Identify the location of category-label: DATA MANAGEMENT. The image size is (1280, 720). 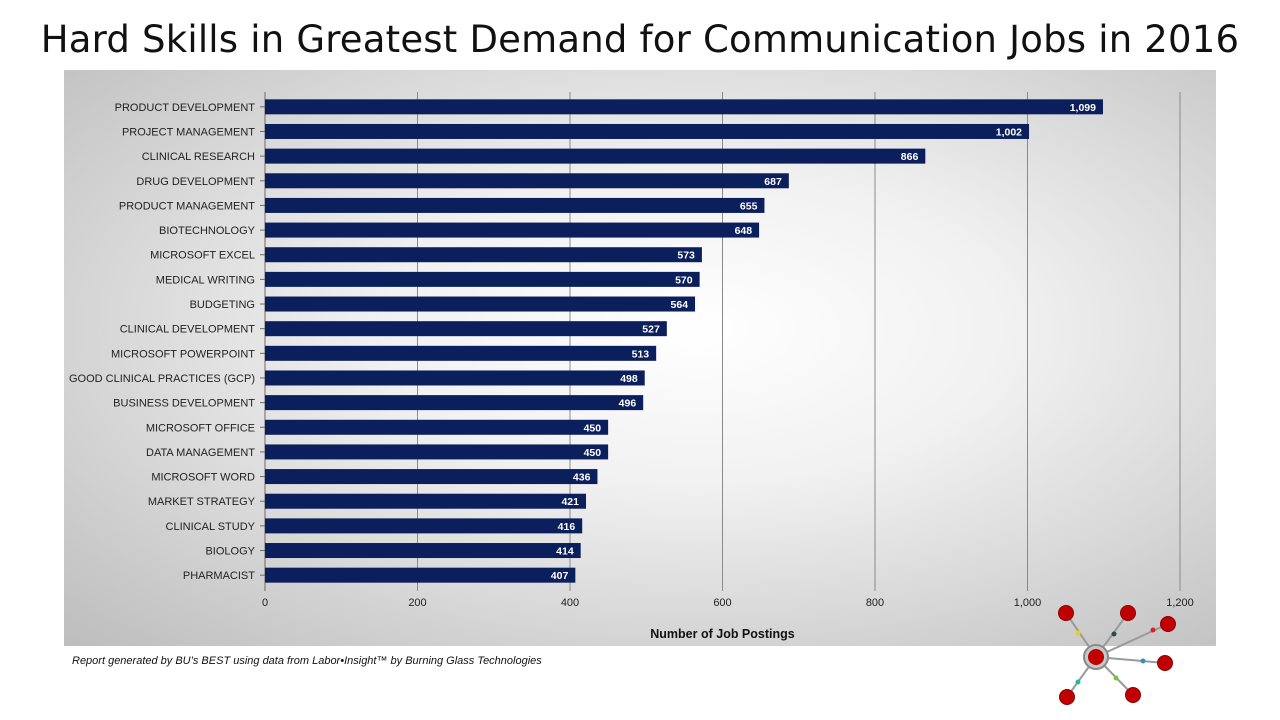
(200, 453).